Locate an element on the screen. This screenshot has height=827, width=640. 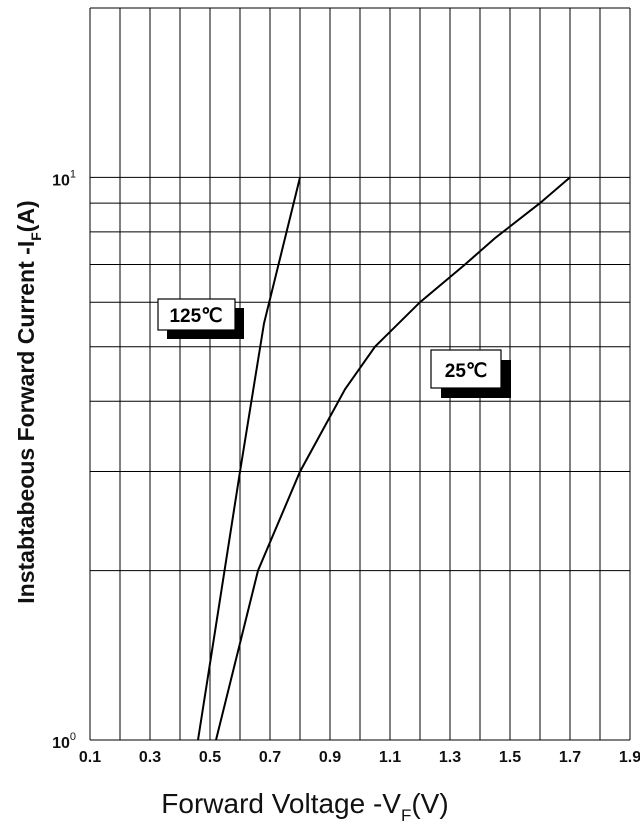
y-axis-title: Instabtabeous Forward Current -IF(A) is located at coordinates (28, 401).